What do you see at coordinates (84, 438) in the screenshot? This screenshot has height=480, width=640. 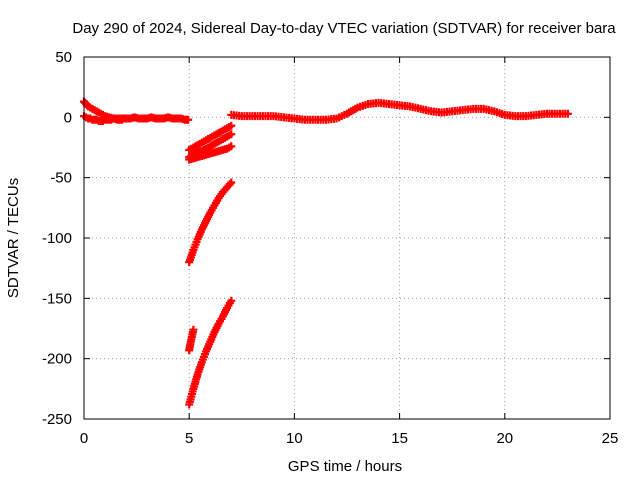 I see `x-tick-label: 0` at bounding box center [84, 438].